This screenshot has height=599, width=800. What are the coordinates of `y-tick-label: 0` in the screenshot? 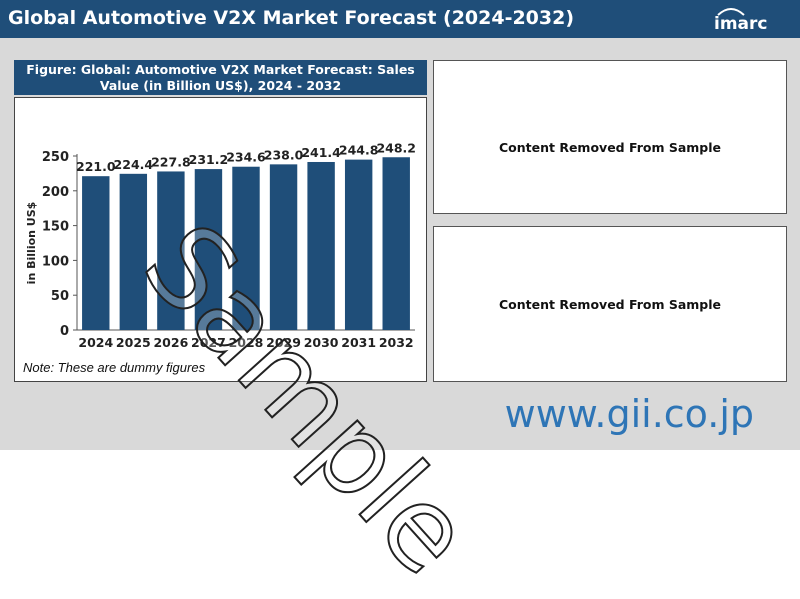 It's located at (64, 331).